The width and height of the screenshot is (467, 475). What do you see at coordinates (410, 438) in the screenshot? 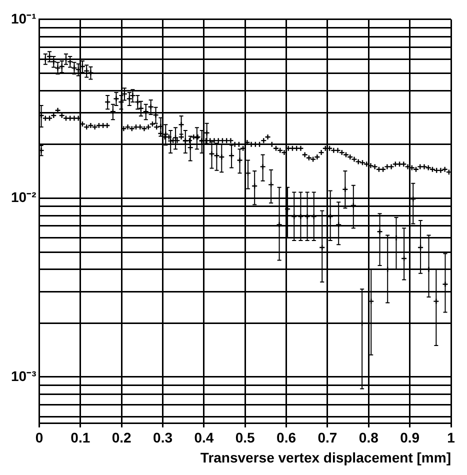
I see `x-tick-label: 0.9` at bounding box center [410, 438].